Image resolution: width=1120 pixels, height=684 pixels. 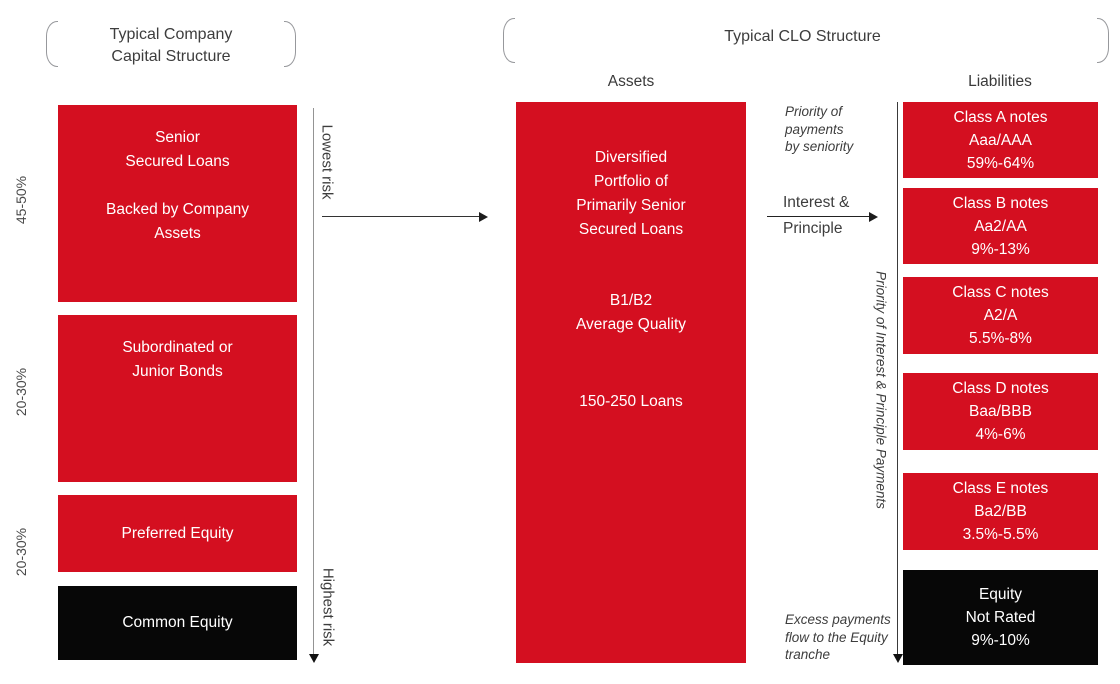 I want to click on bracket-close-icon, so click(x=290, y=44).